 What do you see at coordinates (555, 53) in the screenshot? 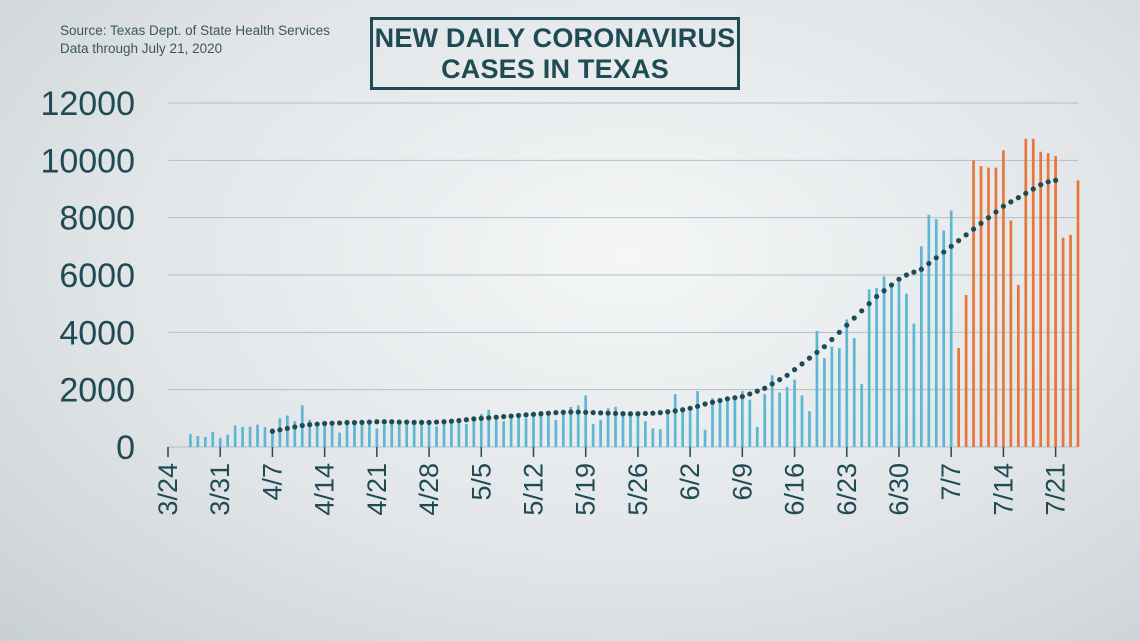
I see `chart-title-box: NEW DAILY CORONAVIRUS CASES IN TEXAS` at bounding box center [555, 53].